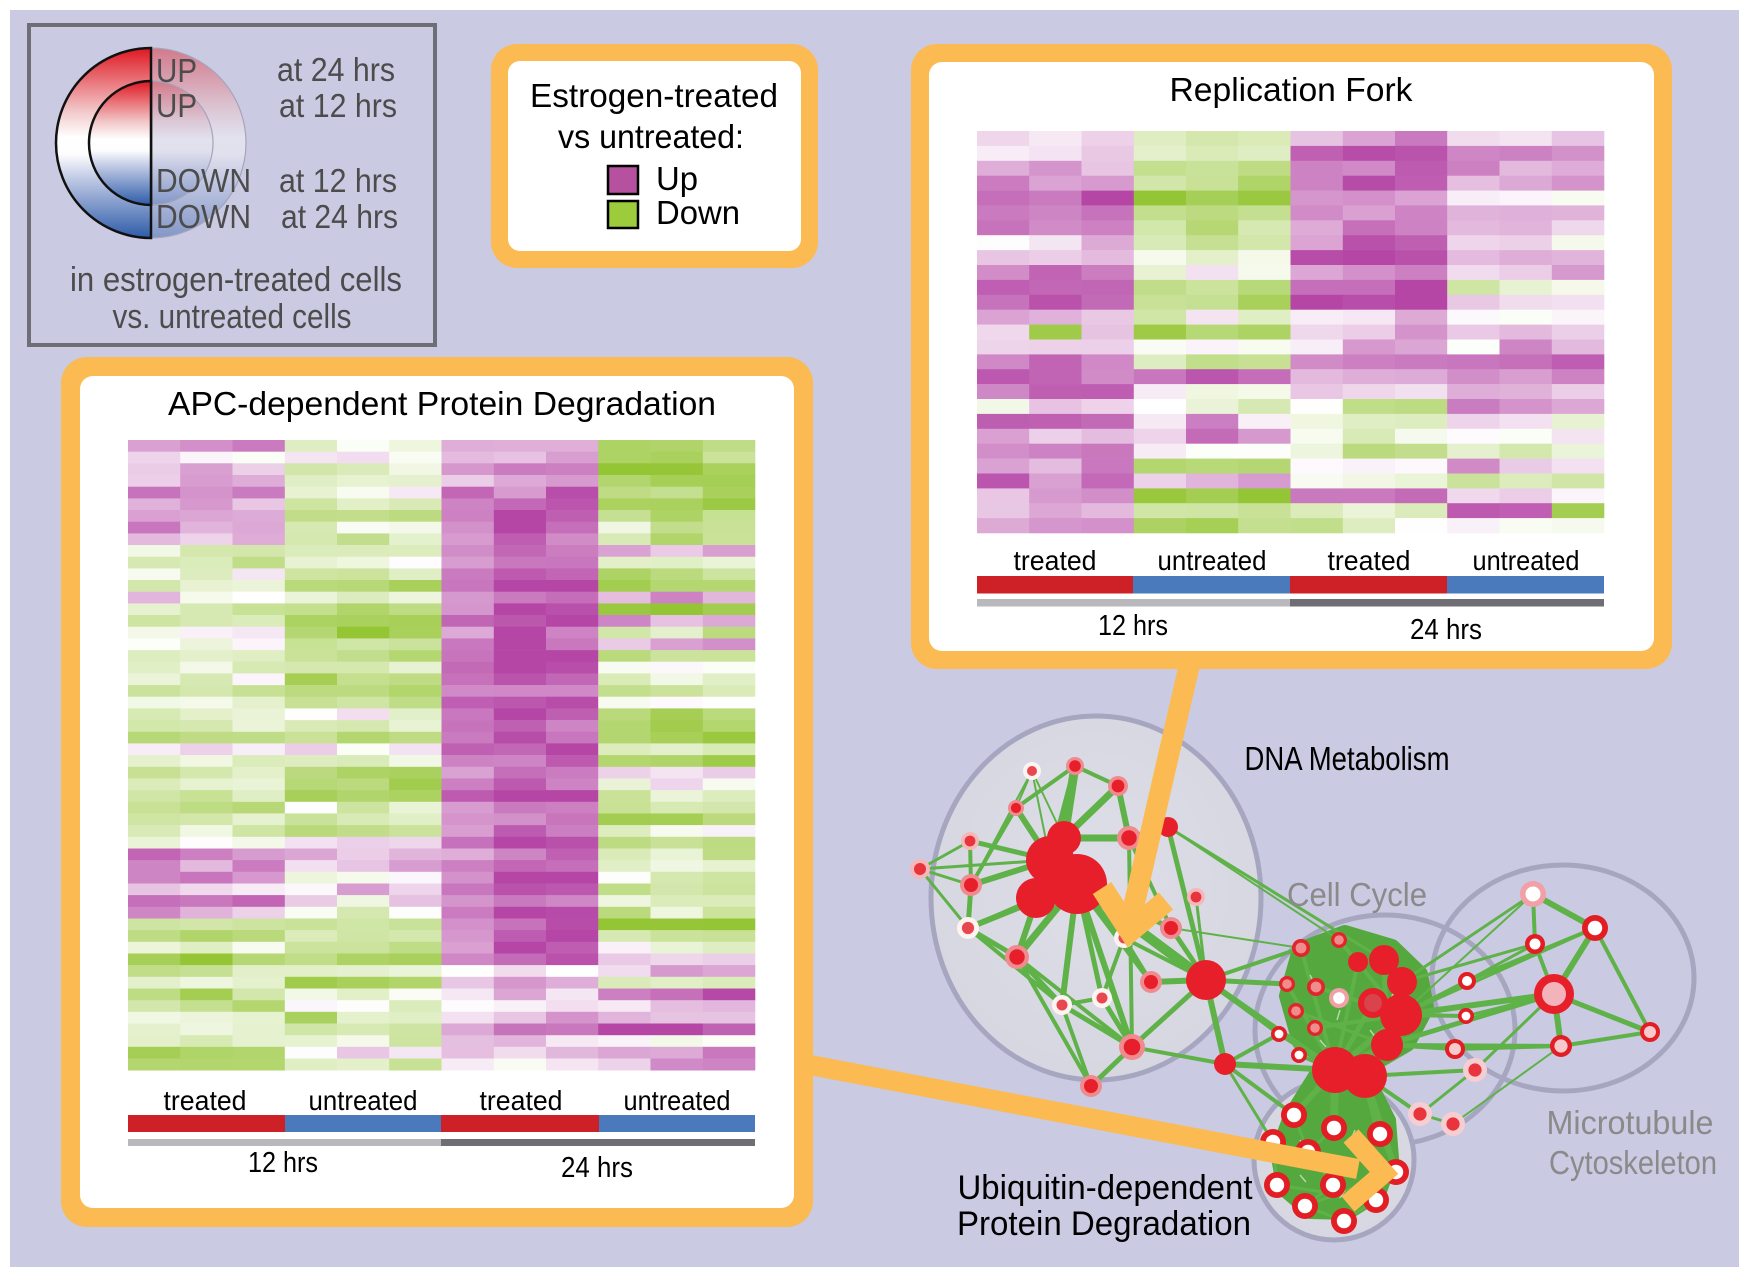 This screenshot has width=1750, height=1279. What do you see at coordinates (1106, 1188) in the screenshot?
I see `svg-text: Ubiquitin-dependent` at bounding box center [1106, 1188].